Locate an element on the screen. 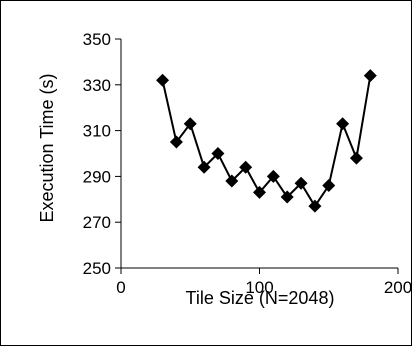  y-tick-label: 250 is located at coordinates (97, 268).